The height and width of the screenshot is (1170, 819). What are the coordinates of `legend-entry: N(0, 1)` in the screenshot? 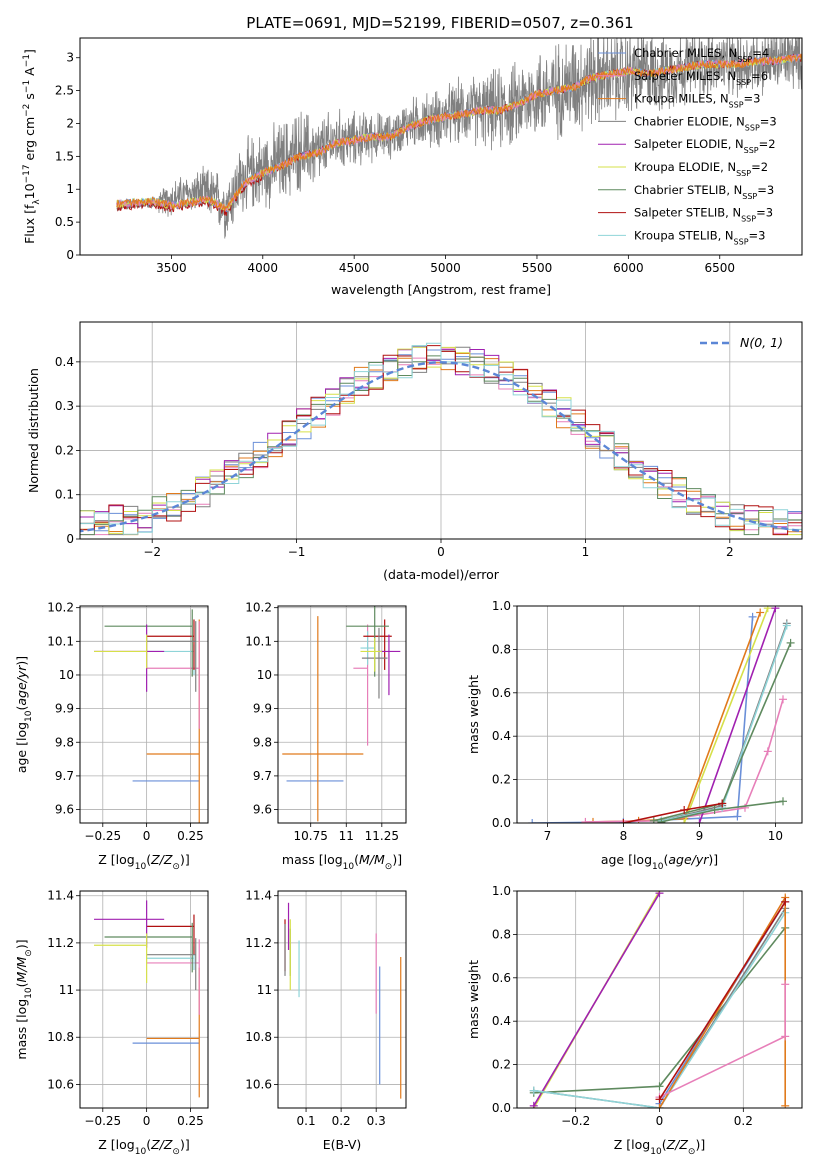 It's located at (761, 342).